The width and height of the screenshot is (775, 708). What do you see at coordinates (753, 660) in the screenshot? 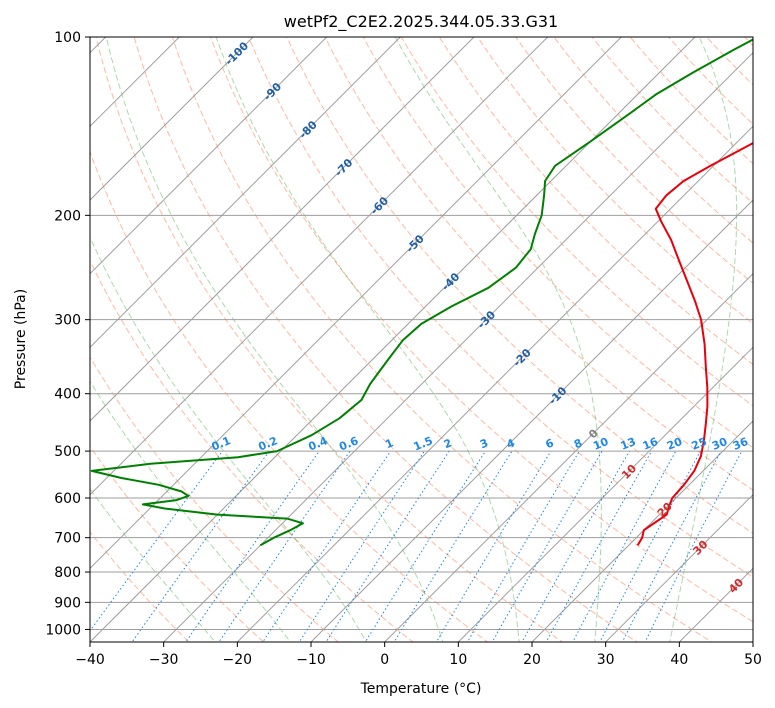
I see `x-tick-label: 50` at bounding box center [753, 660].